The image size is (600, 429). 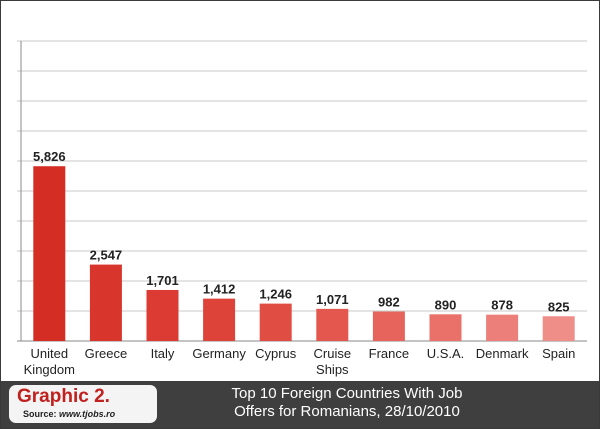 I want to click on source-site: www.tjobs.ro, so click(x=87, y=414).